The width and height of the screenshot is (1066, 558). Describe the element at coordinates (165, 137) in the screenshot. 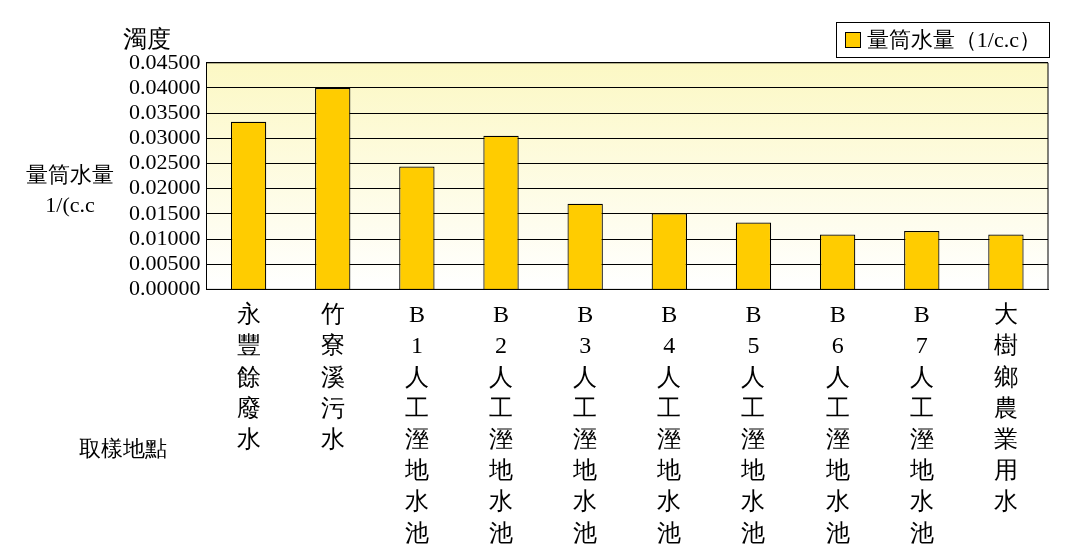

I see `y-tick-label: 0.03000` at that location.